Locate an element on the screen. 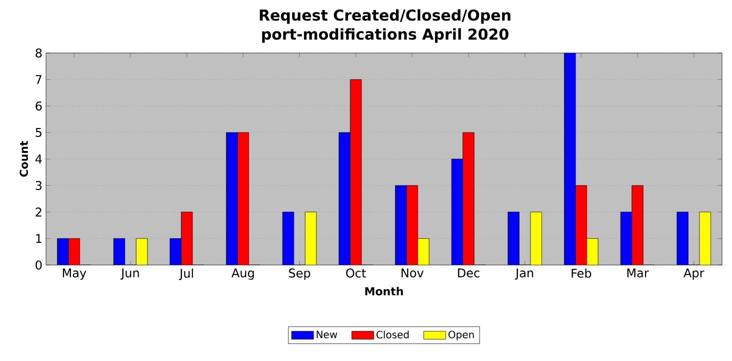  y-tick-label: 5 is located at coordinates (39, 132).